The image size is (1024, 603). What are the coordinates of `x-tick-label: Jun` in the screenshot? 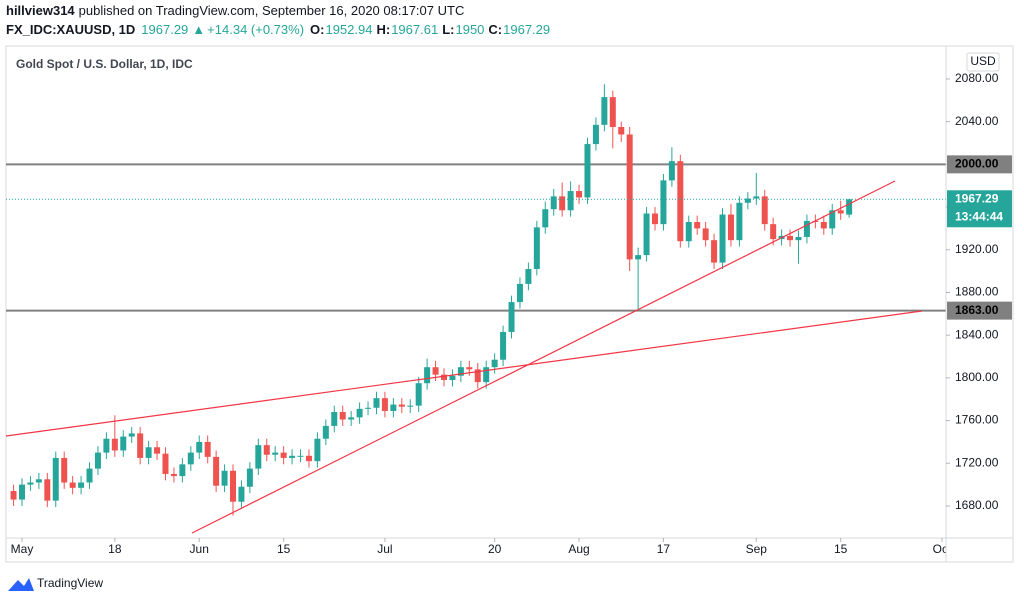 It's located at (199, 549).